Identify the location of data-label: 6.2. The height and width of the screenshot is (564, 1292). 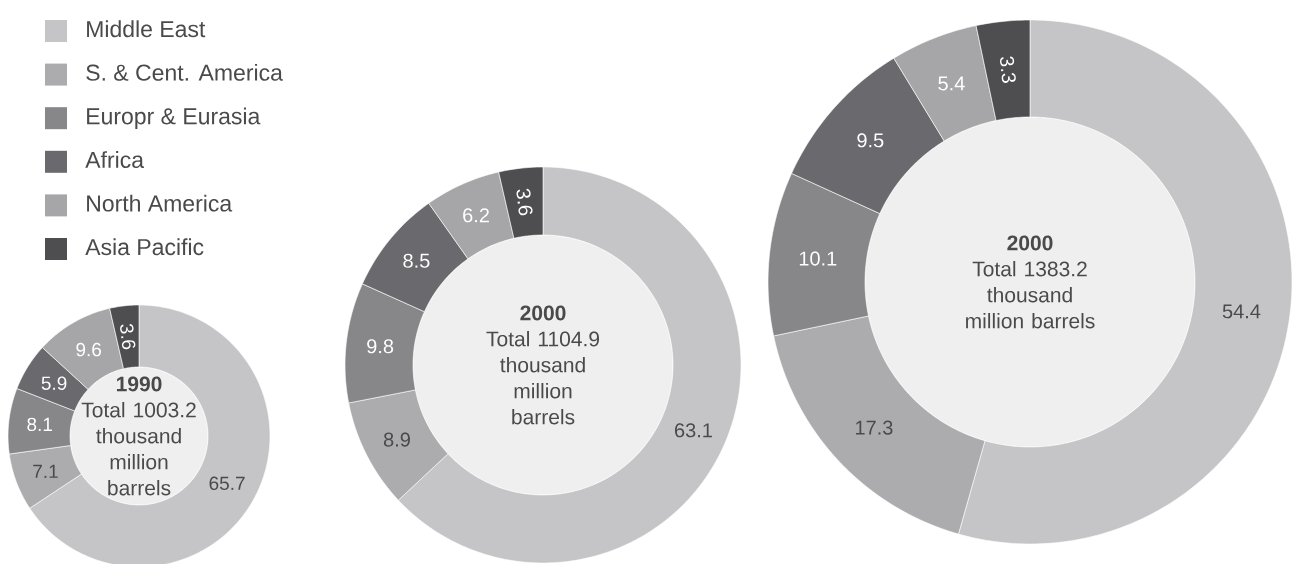
(476, 215).